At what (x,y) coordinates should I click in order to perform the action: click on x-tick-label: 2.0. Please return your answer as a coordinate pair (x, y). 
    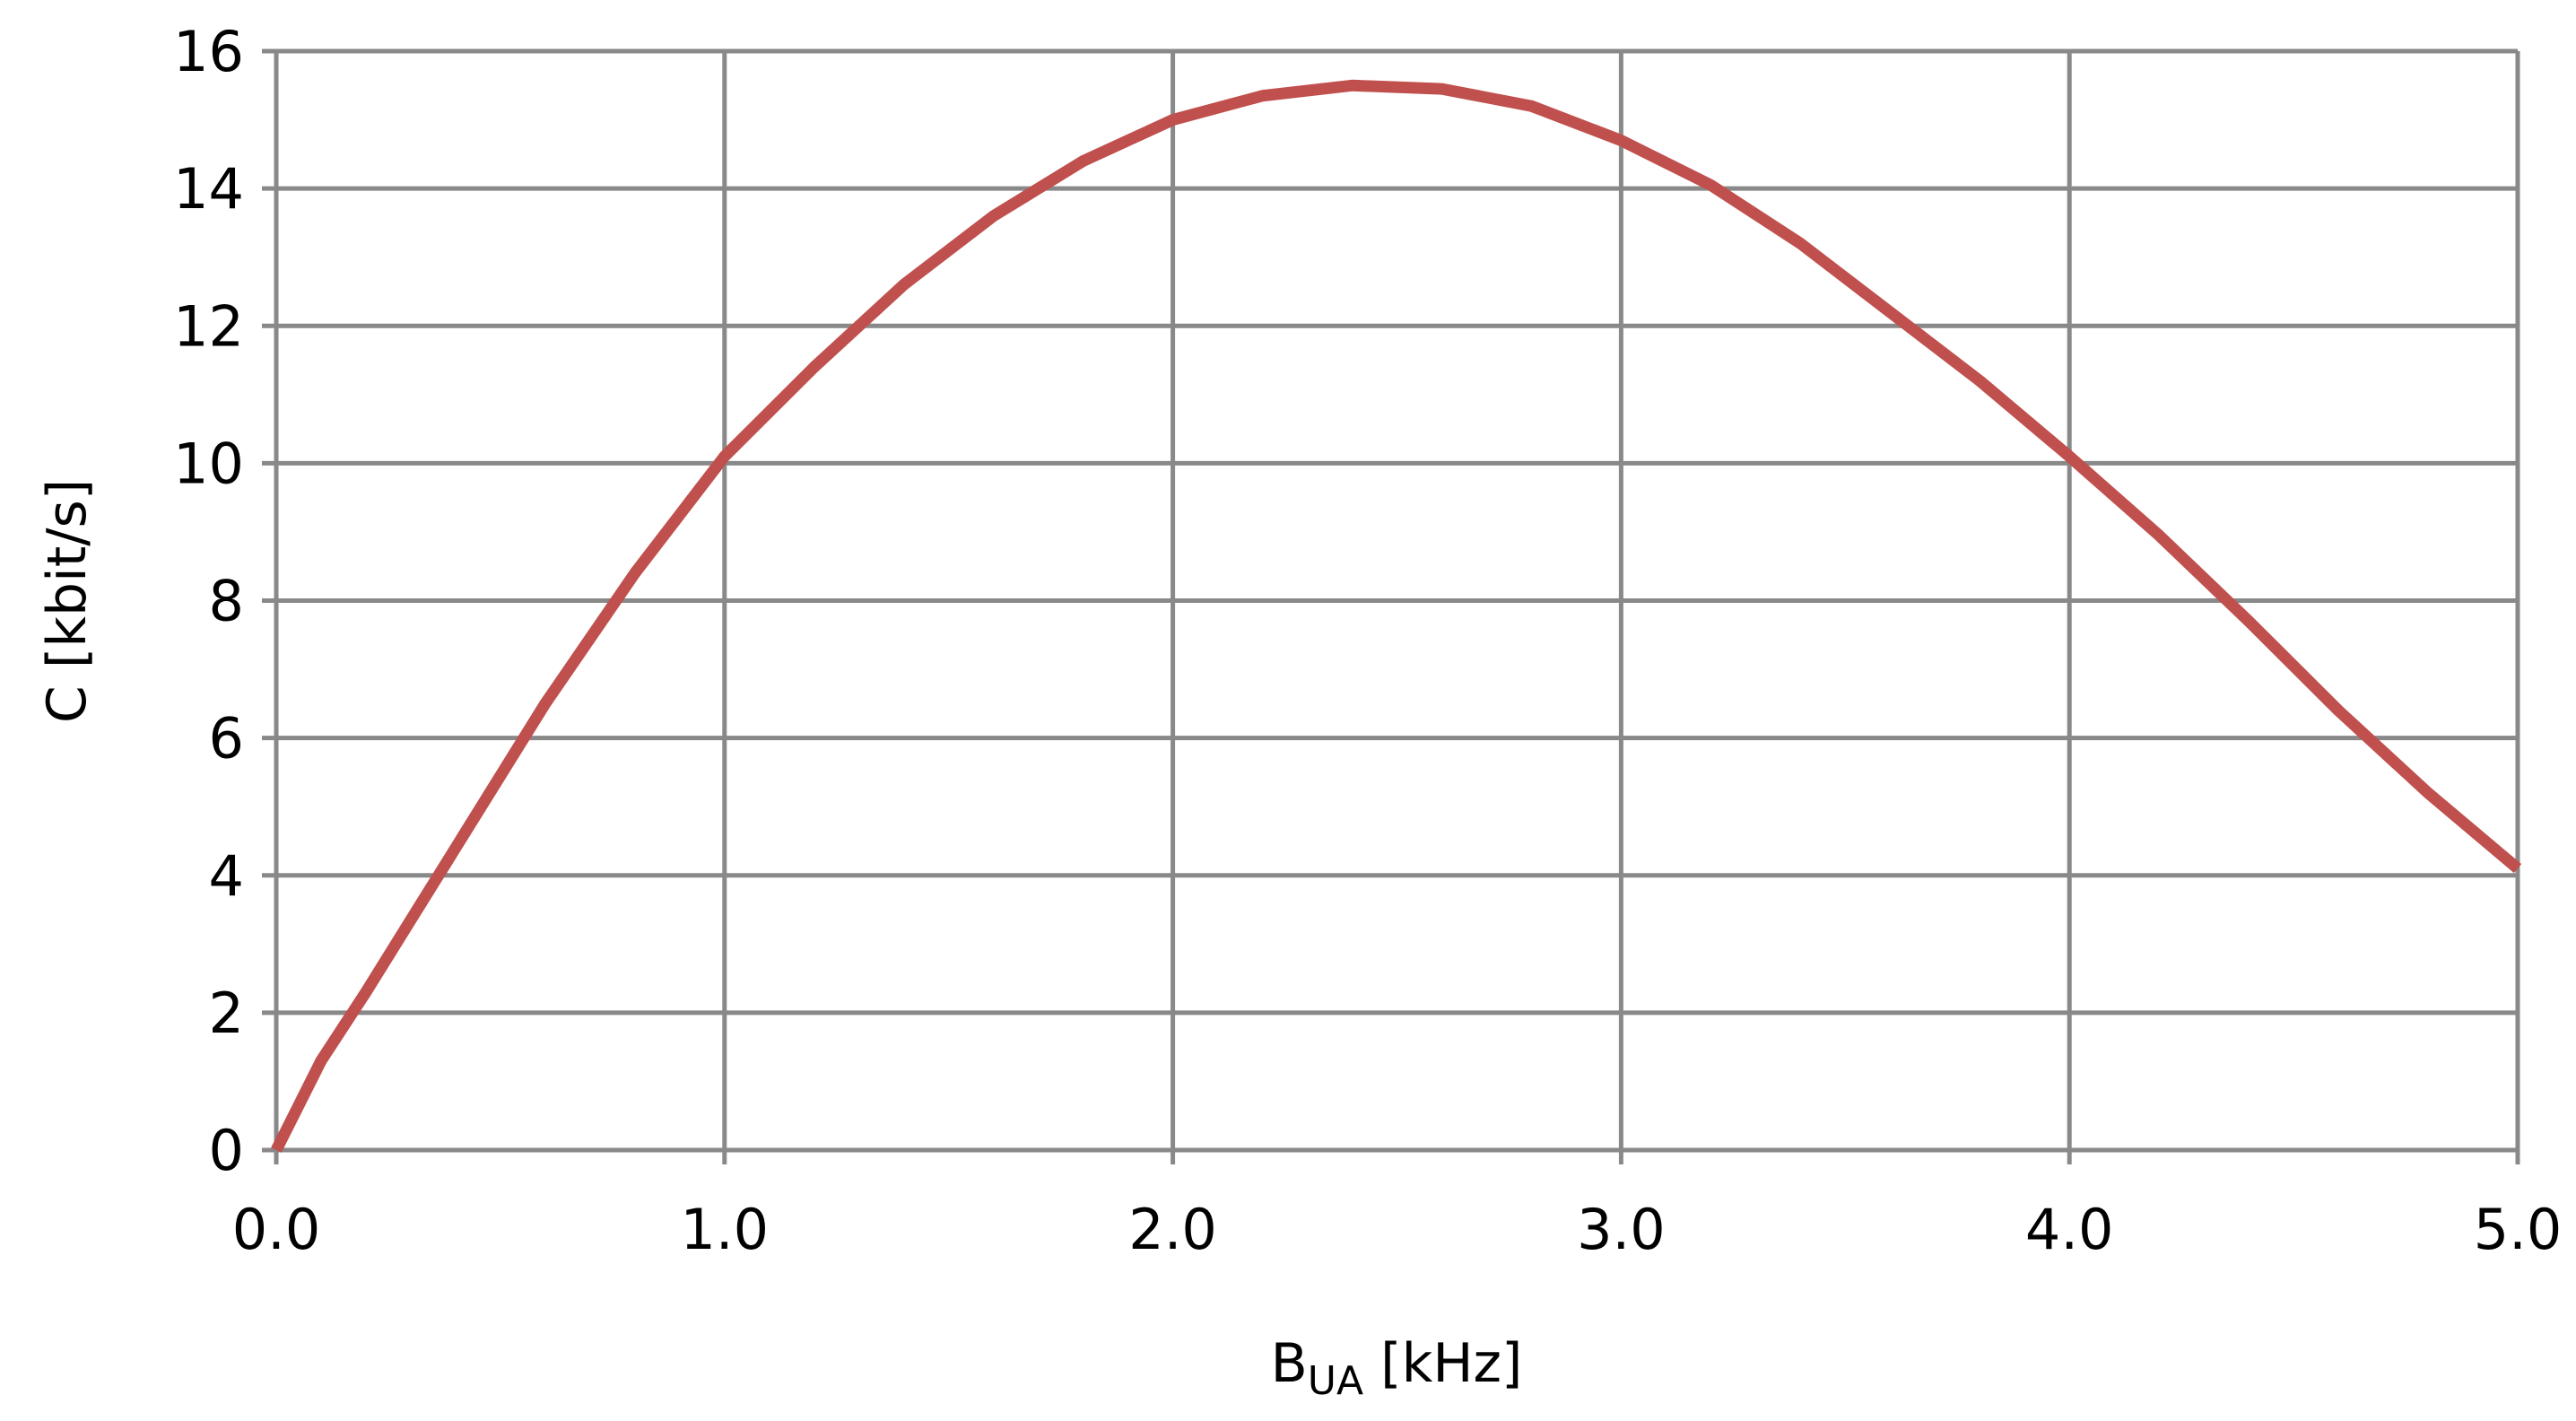
    Looking at the image, I should click on (1172, 1229).